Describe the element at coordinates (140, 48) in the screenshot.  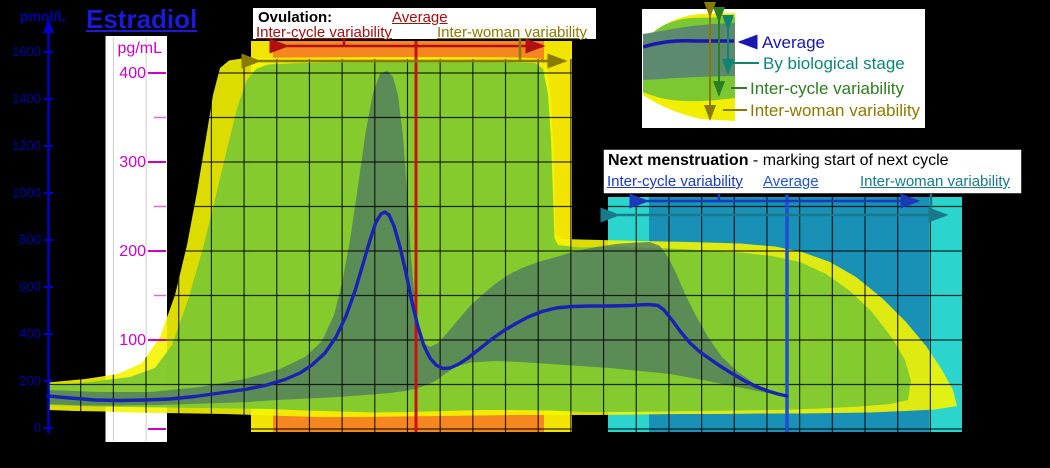
I see `pg-unit-label: pg/mL` at that location.